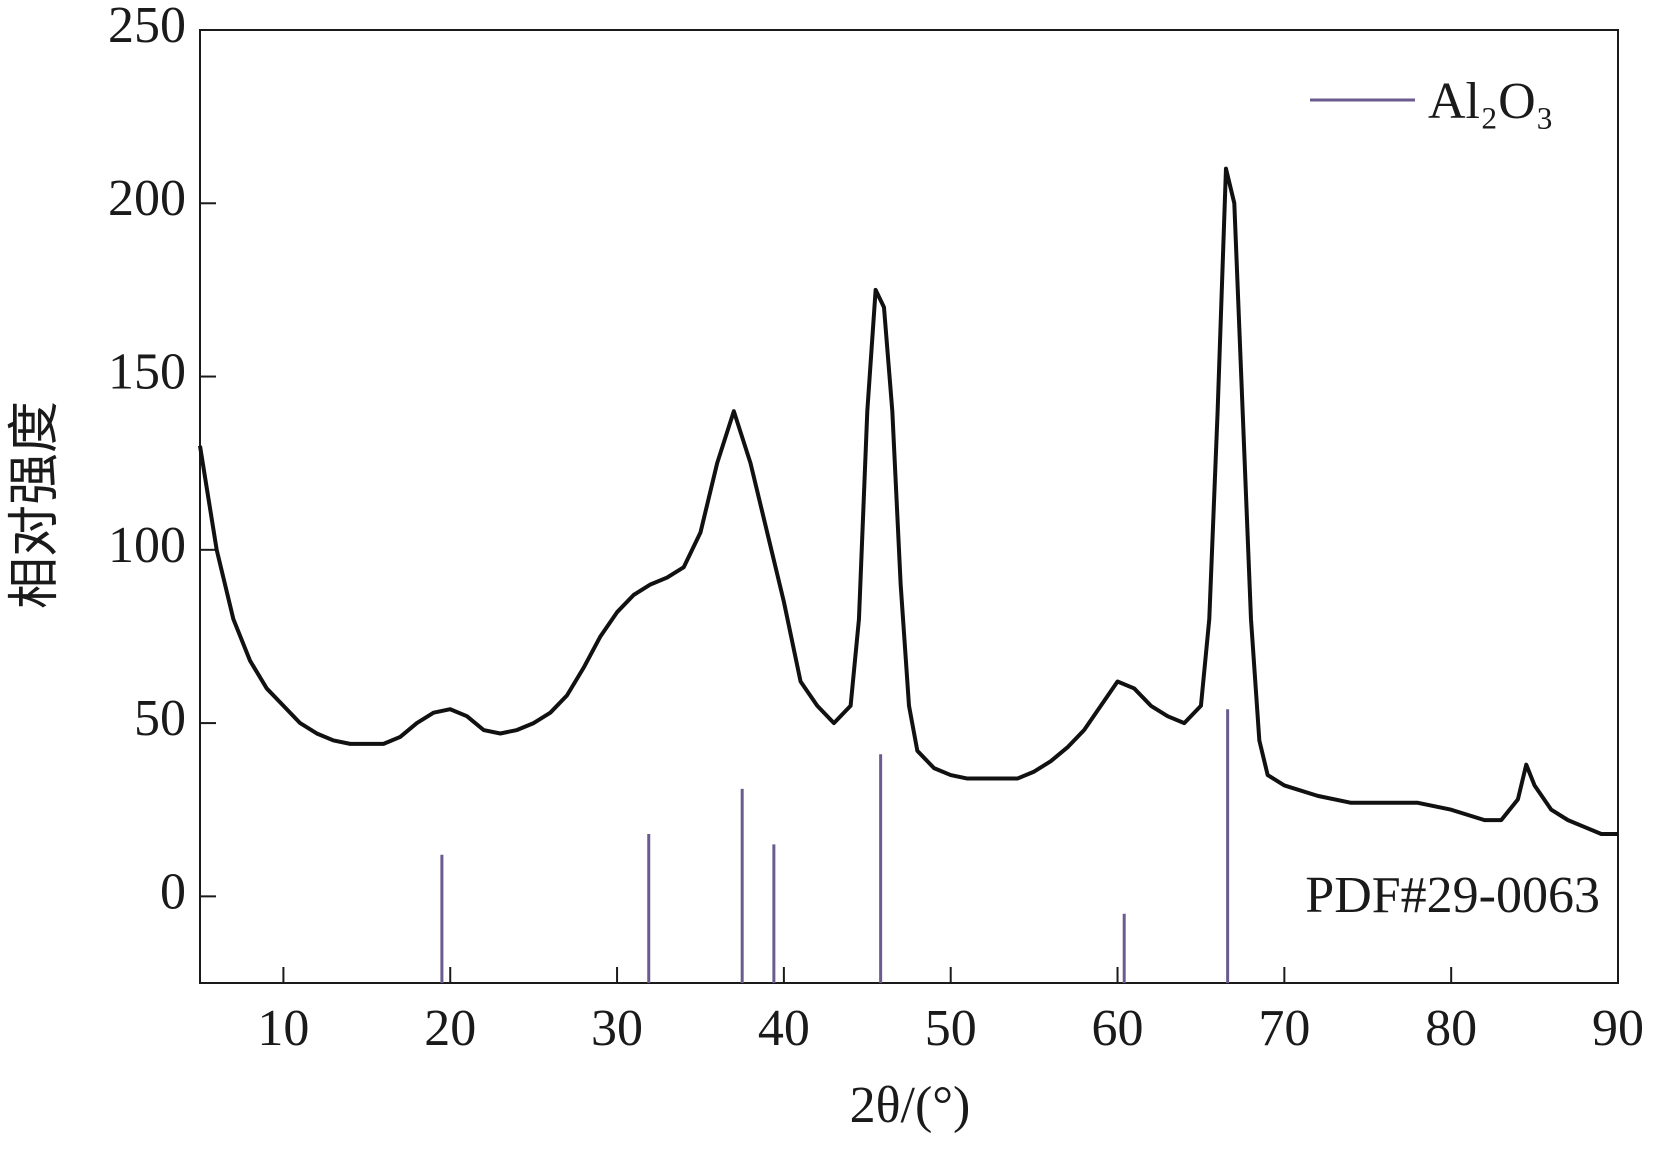 This screenshot has width=1655, height=1149. Describe the element at coordinates (1118, 1028) in the screenshot. I see `x-tick-label: 60` at that location.